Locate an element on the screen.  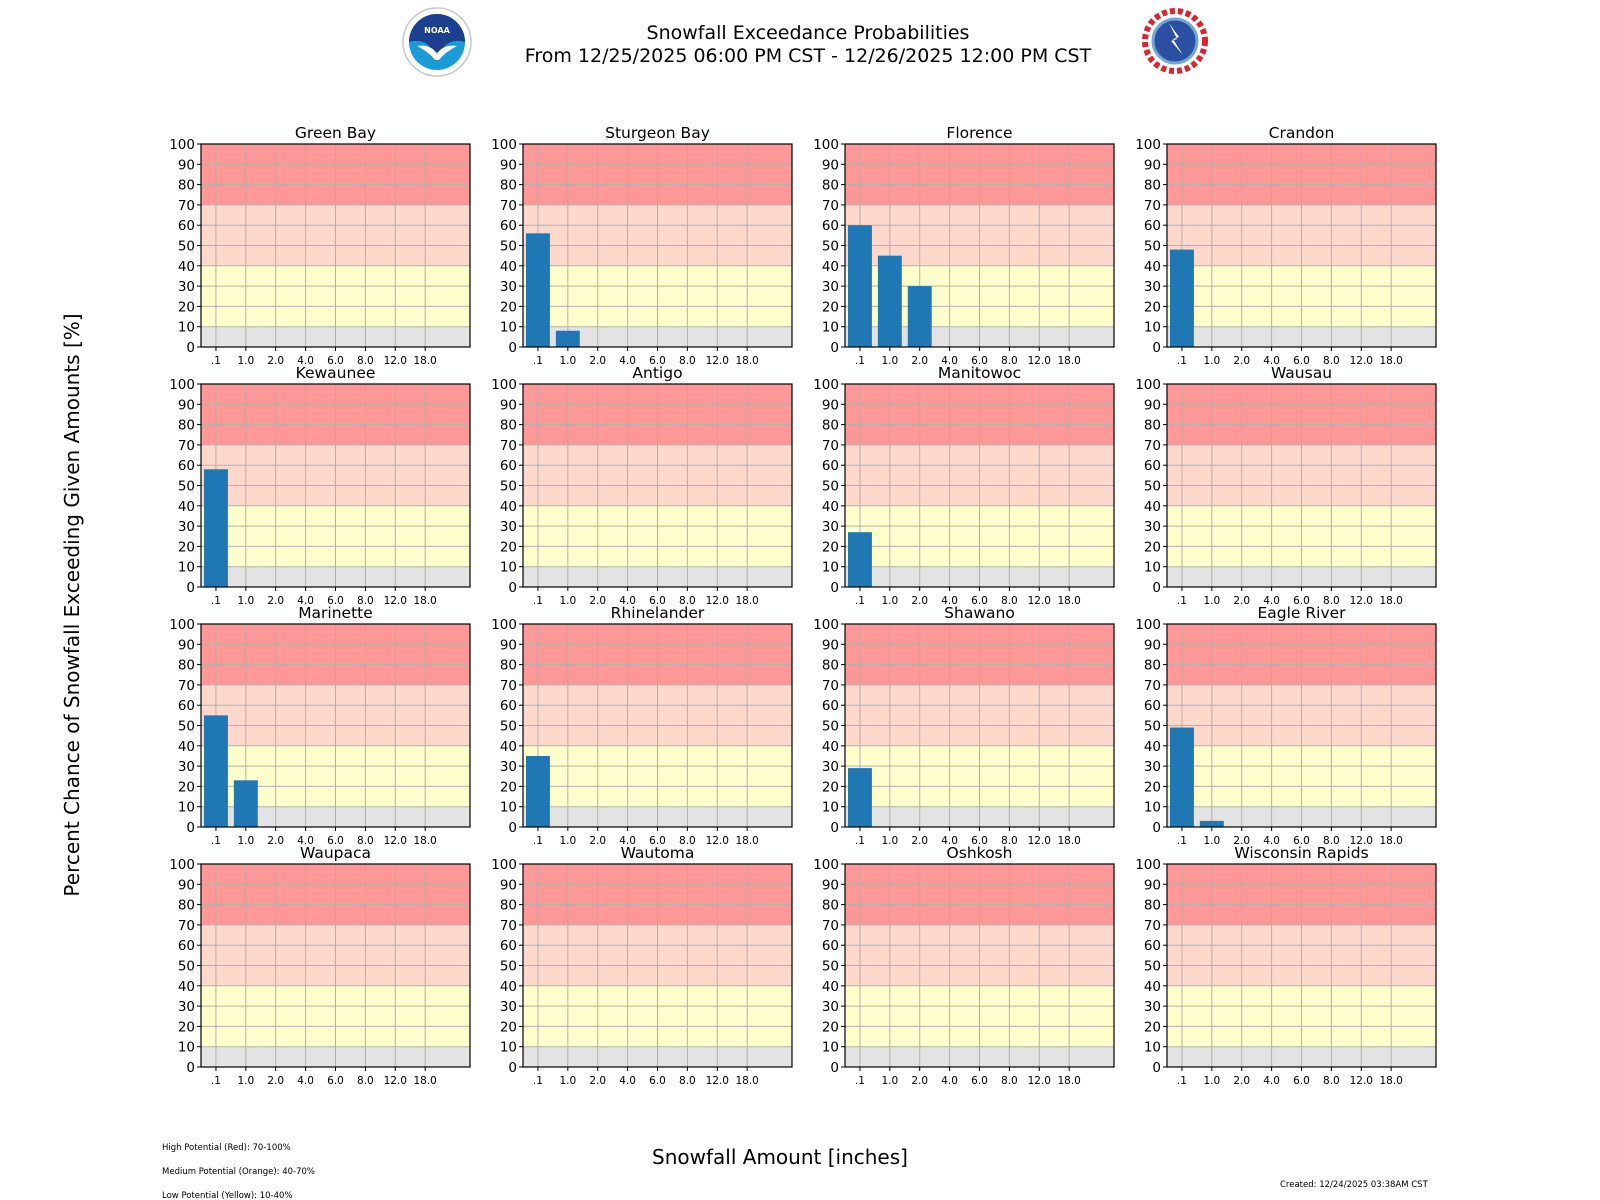
chart-title: Snowfall Exceedance Probabilities is located at coordinates (808, 33).